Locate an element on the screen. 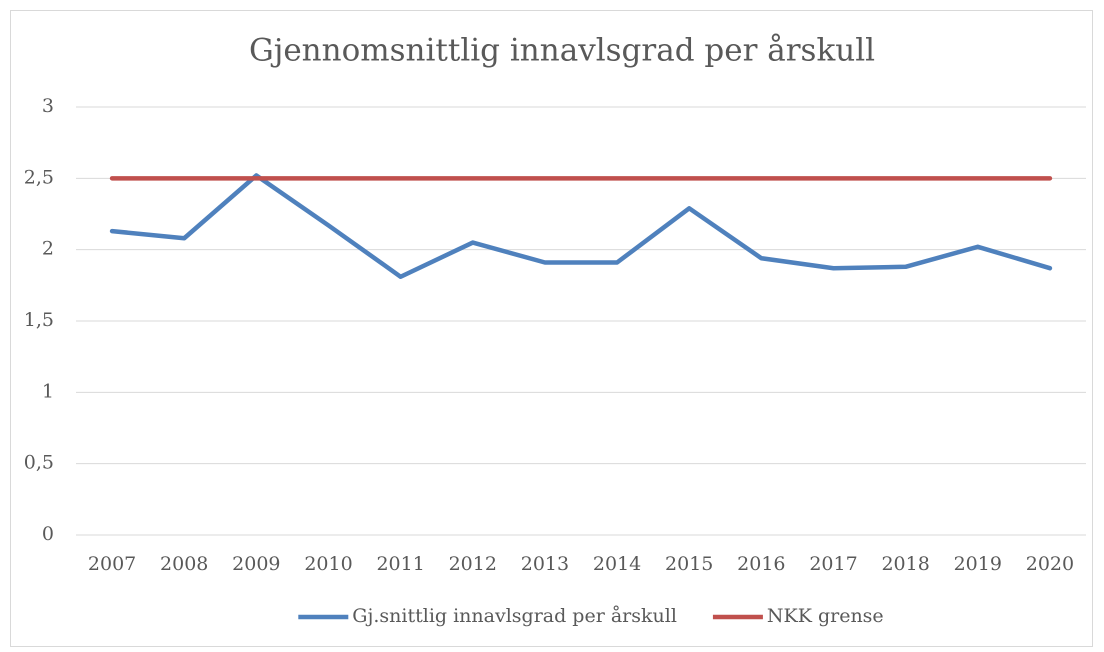  x-tick-label: 2012 is located at coordinates (473, 564).